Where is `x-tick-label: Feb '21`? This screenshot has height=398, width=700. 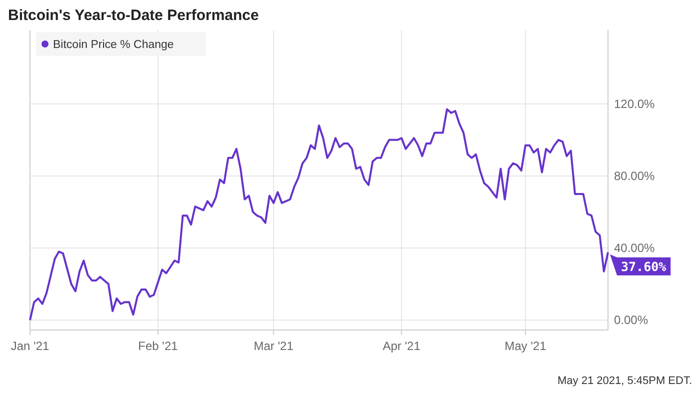
x-tick-label: Feb '21 is located at coordinates (158, 346).